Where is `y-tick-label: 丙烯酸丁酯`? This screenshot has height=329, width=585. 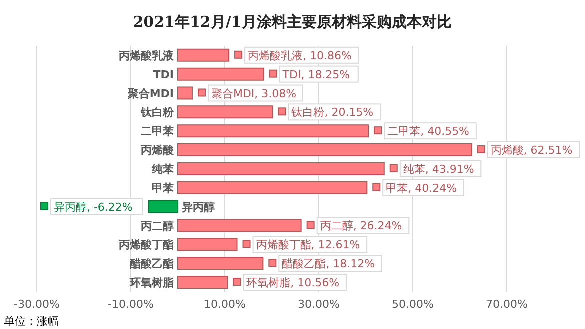
y-tick-label: 丙烯酸丁酯 is located at coordinates (146, 245).